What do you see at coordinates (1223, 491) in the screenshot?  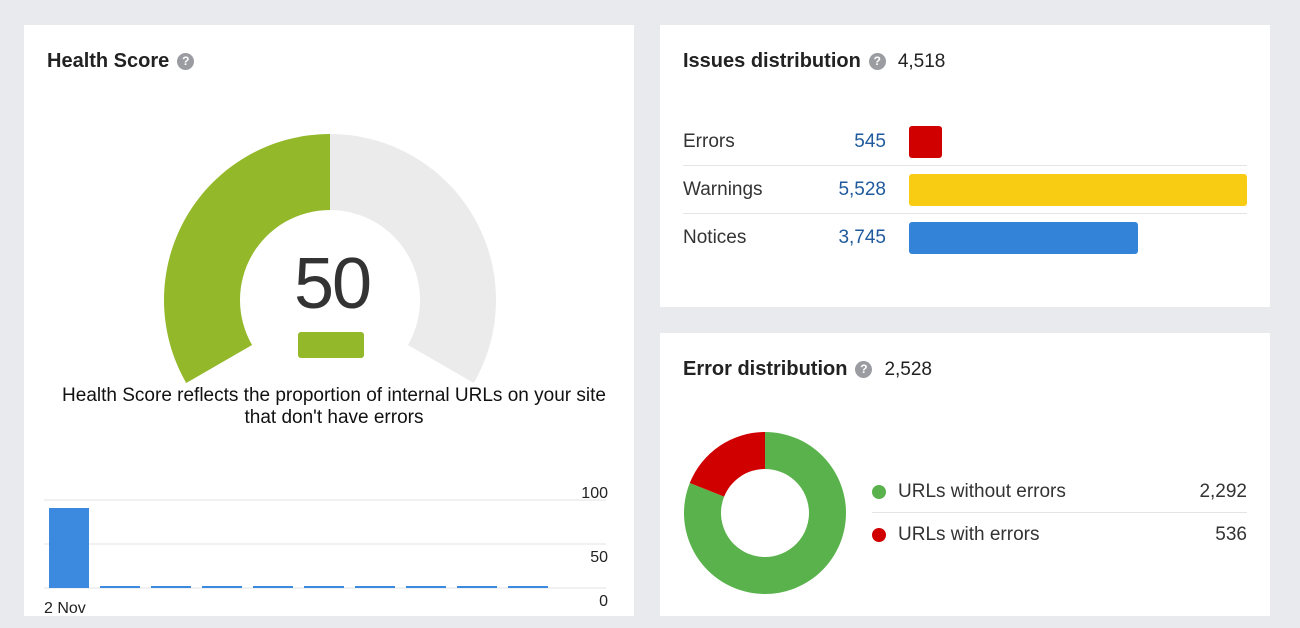 I see `legend-value: 2,292` at bounding box center [1223, 491].